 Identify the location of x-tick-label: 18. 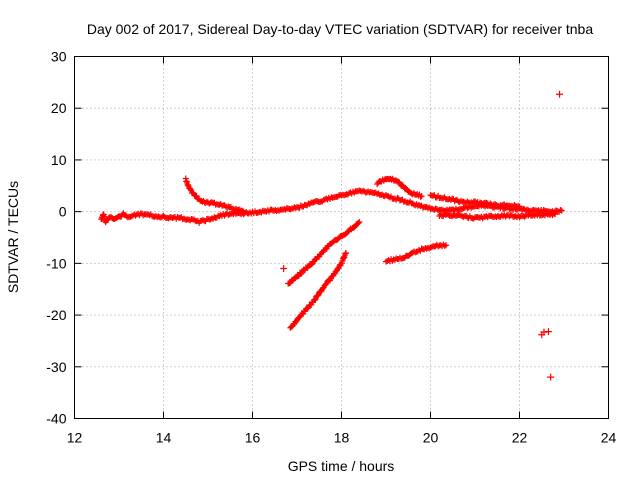
(342, 438).